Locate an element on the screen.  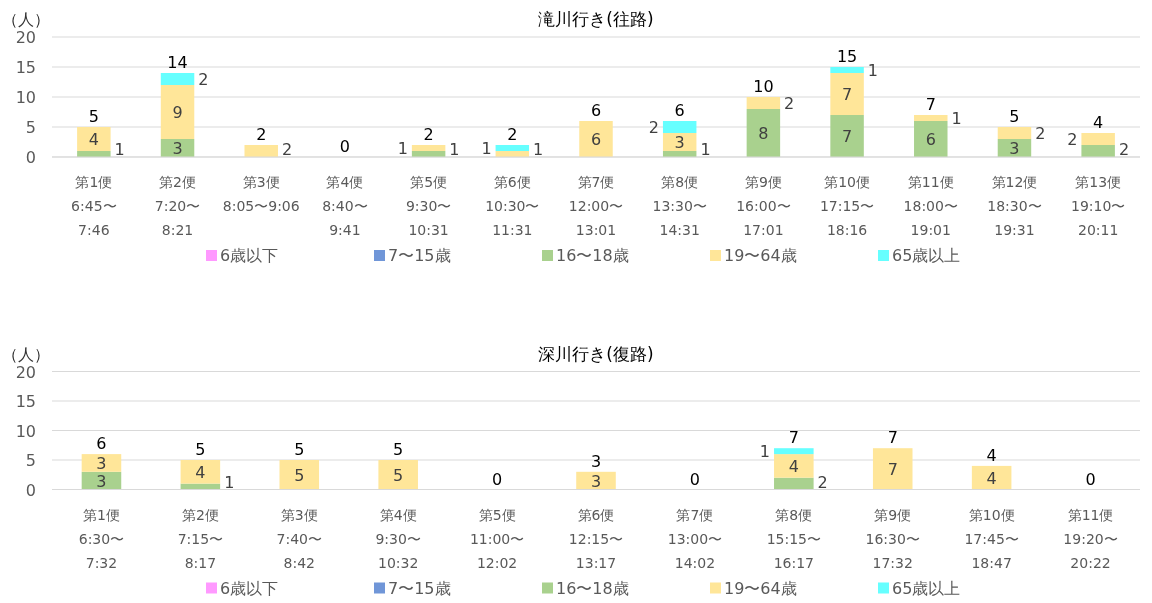
total-label: 3 is located at coordinates (596, 461).